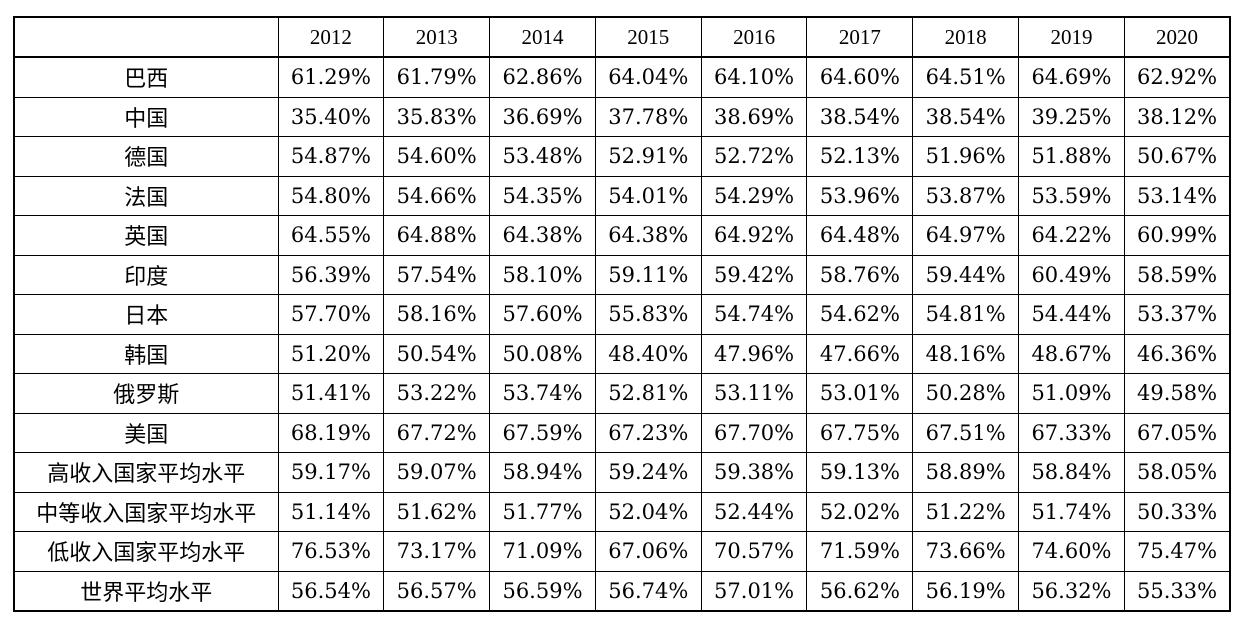 Image resolution: width=1252 pixels, height=624 pixels. What do you see at coordinates (437, 551) in the screenshot?
I see `cell: 73.17%` at bounding box center [437, 551].